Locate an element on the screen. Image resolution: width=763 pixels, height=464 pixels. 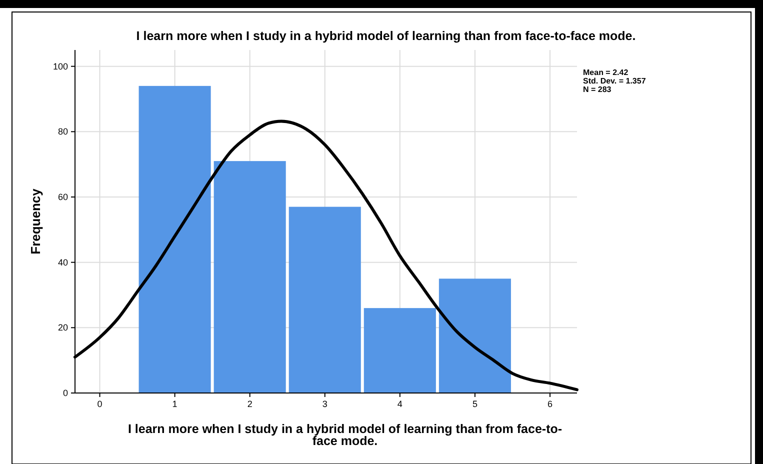
y-tick-label: 20 is located at coordinates (63, 327).